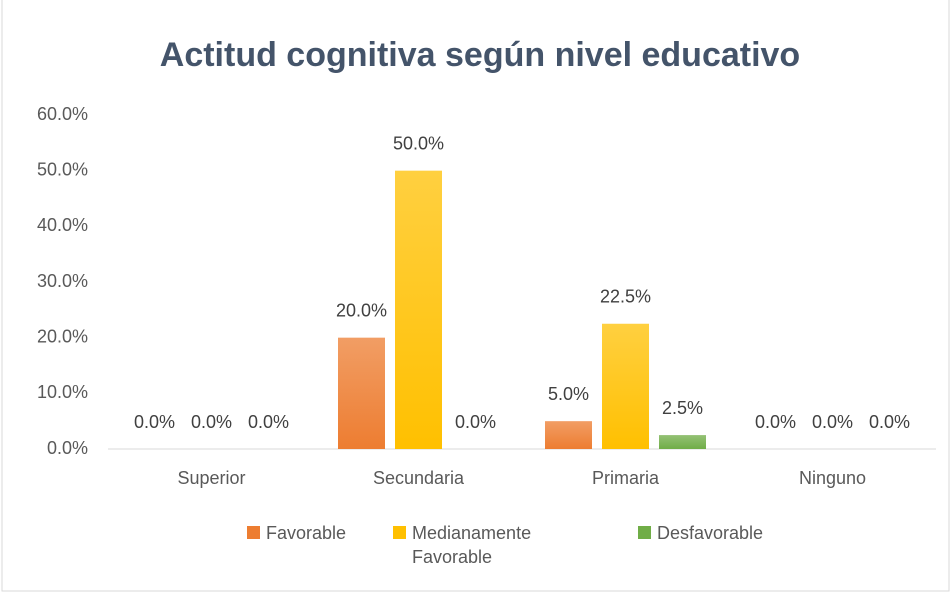 This screenshot has width=952, height=592. I want to click on data-label: 5.0%, so click(568, 394).